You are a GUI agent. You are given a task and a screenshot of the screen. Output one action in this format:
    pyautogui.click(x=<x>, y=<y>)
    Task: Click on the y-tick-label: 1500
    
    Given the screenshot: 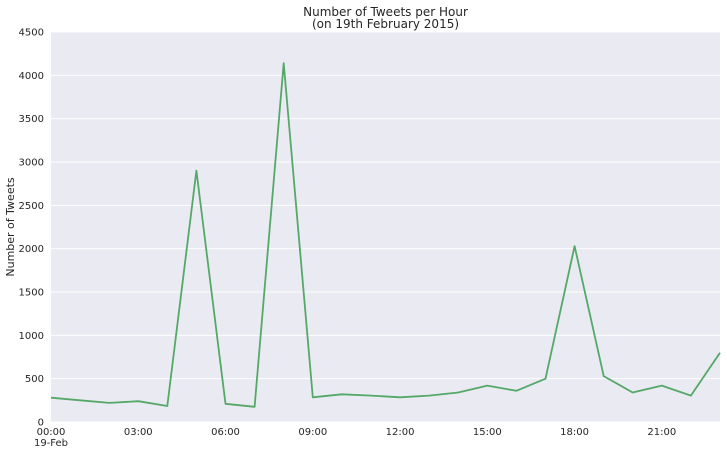 What is the action you would take?
    pyautogui.click(x=31, y=293)
    